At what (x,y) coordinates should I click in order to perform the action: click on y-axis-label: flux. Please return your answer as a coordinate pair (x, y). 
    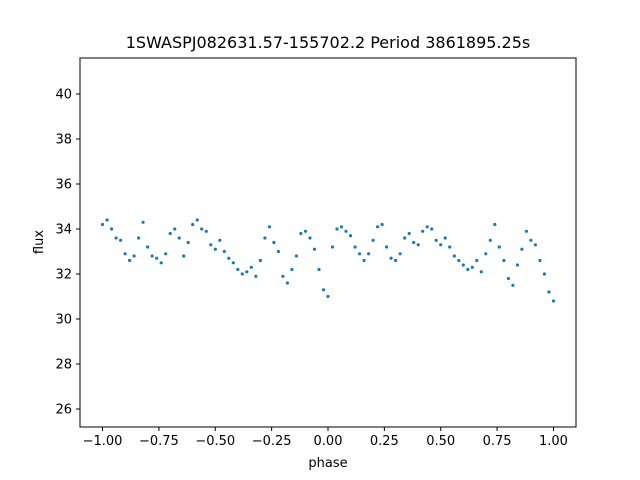
    Looking at the image, I should click on (39, 242).